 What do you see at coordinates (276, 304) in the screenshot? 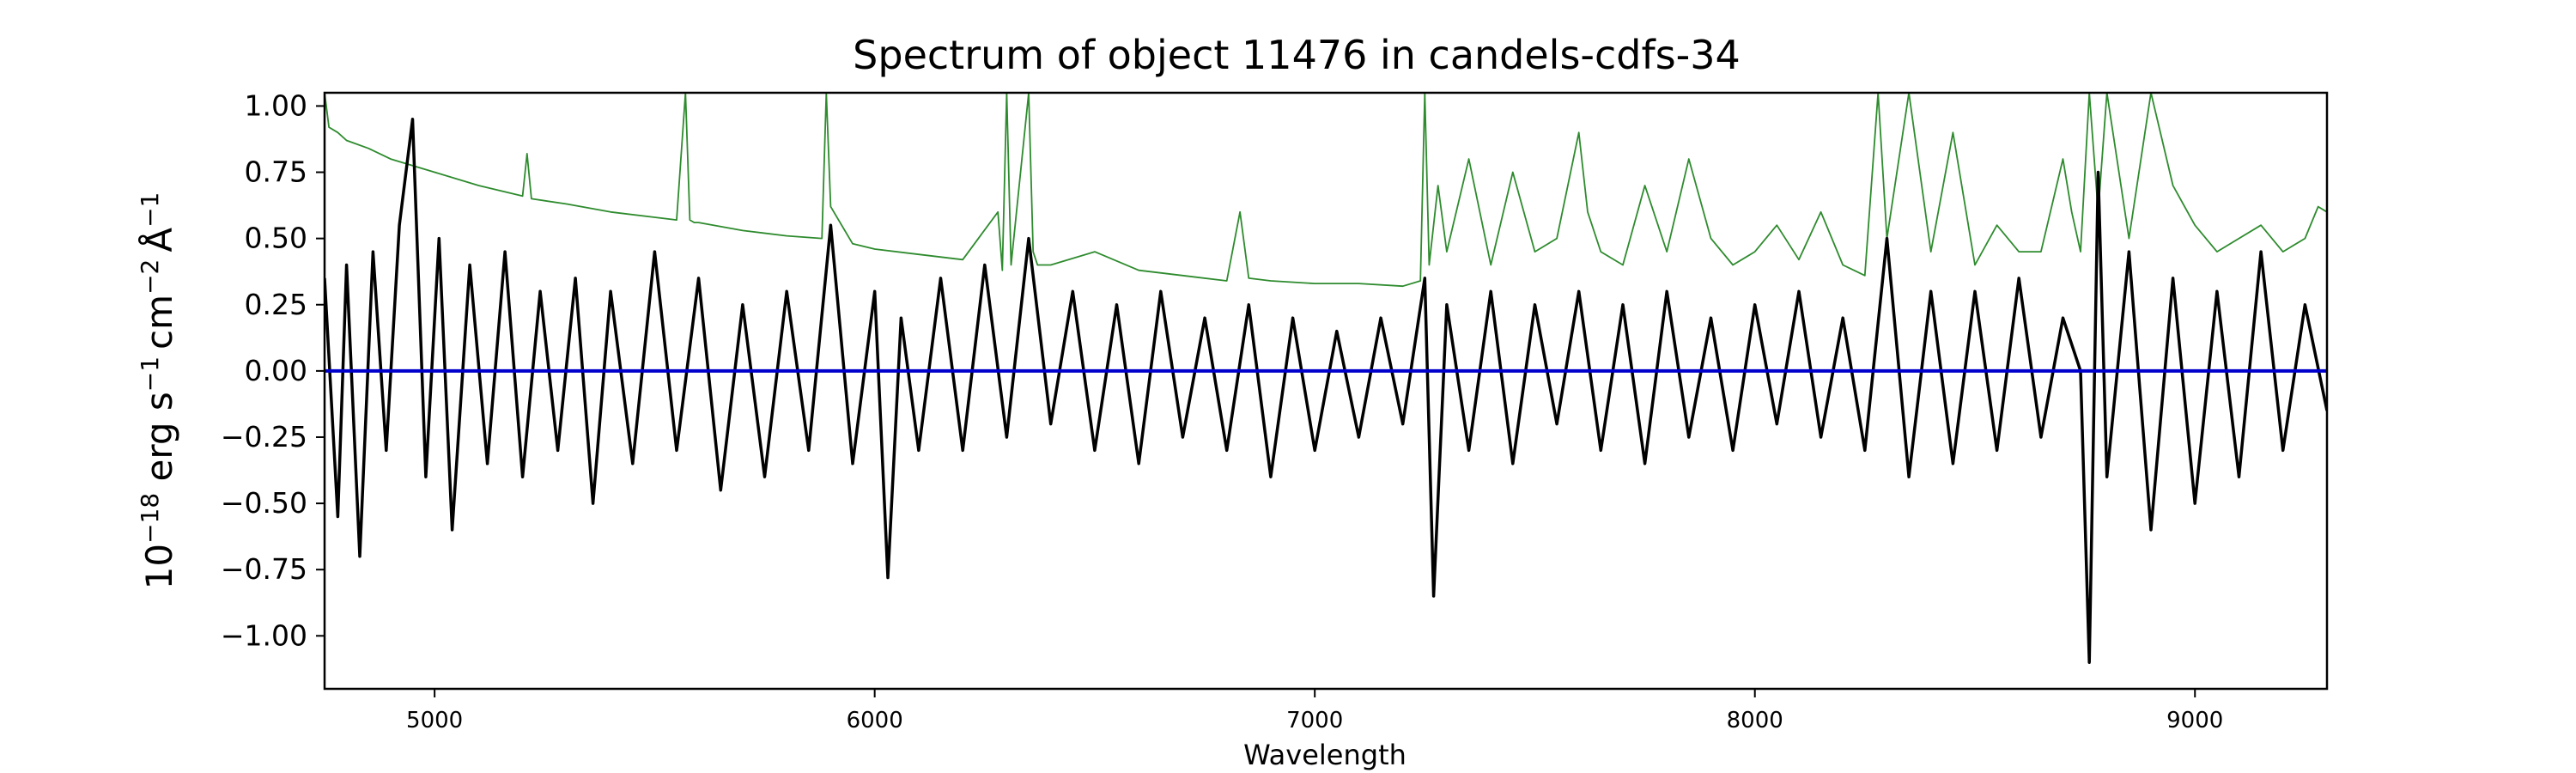
I see `y-tick-label: 0.25` at bounding box center [276, 304].